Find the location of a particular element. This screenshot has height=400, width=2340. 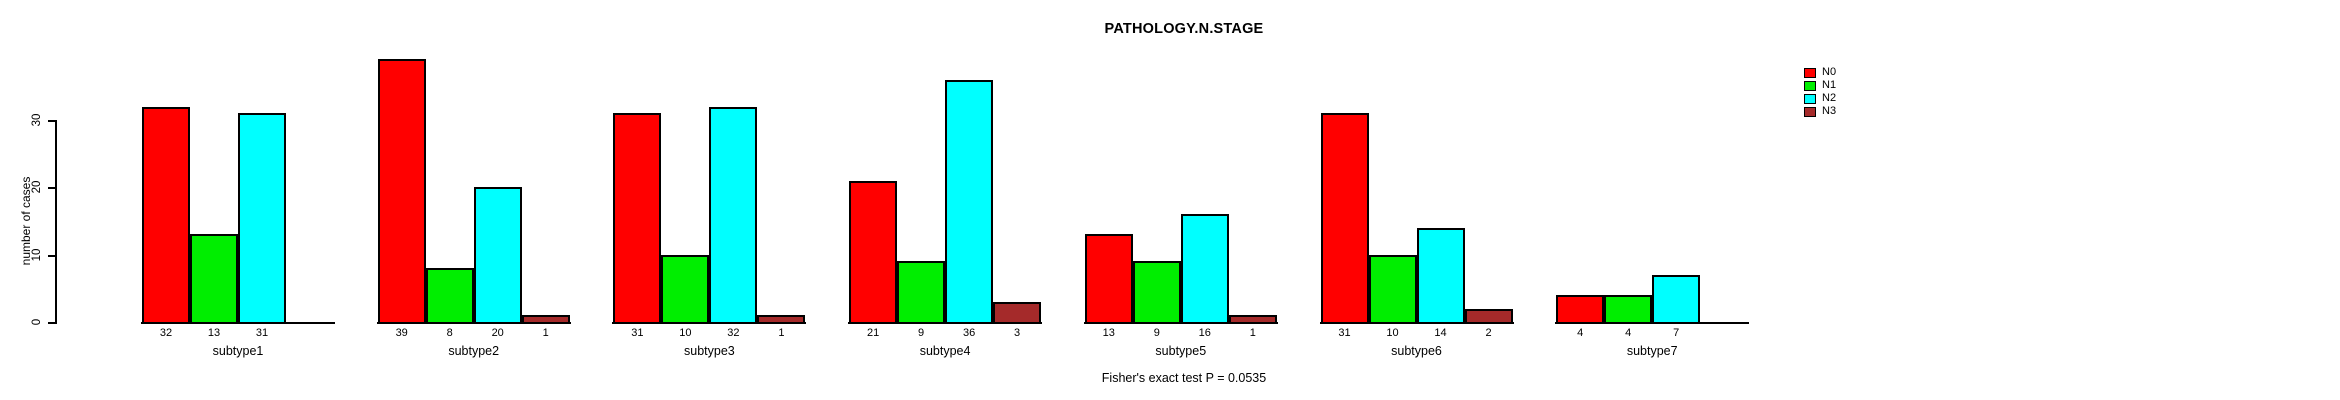

legend-swatch-N1 is located at coordinates (1810, 85).